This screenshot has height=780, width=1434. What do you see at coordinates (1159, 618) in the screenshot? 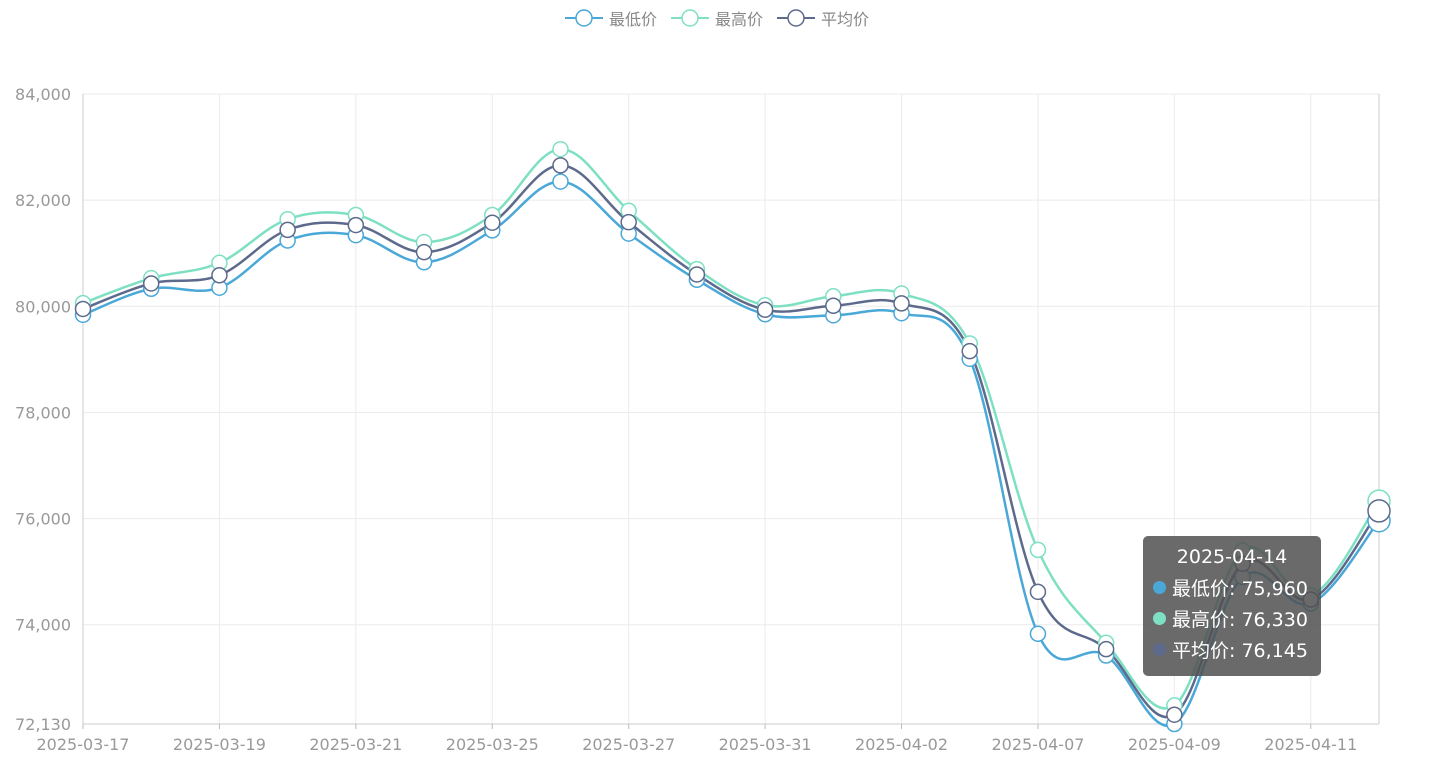
I see `tooltip-high-dot-icon` at bounding box center [1159, 618].